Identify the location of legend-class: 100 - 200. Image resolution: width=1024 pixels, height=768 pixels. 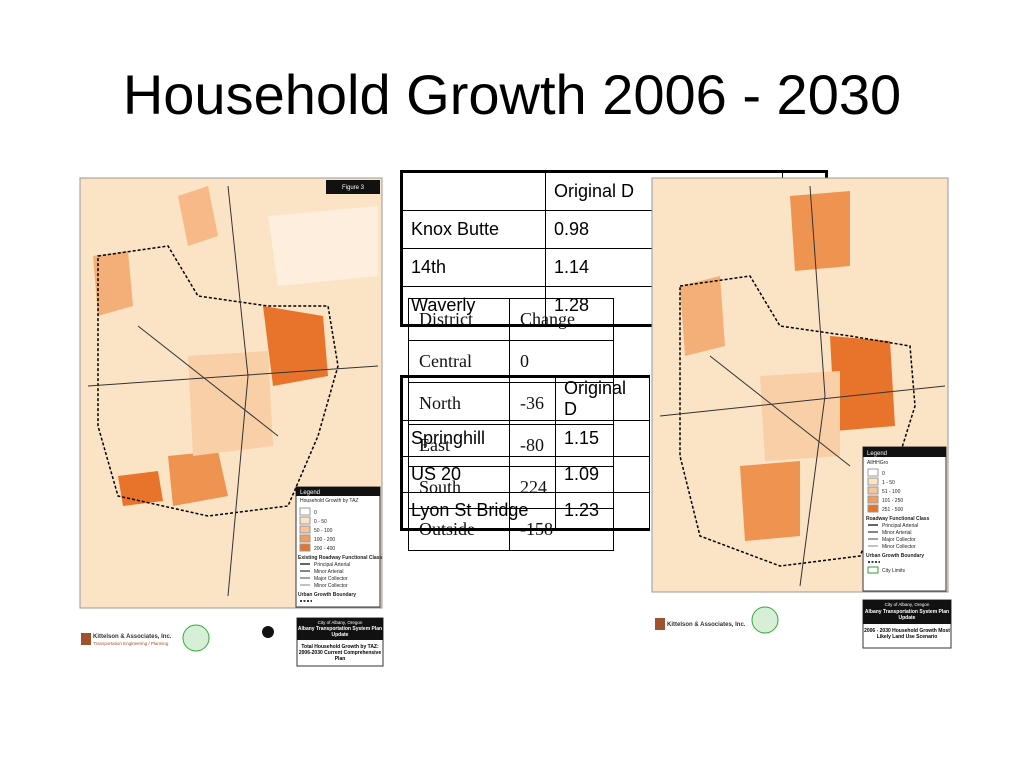
(324, 540).